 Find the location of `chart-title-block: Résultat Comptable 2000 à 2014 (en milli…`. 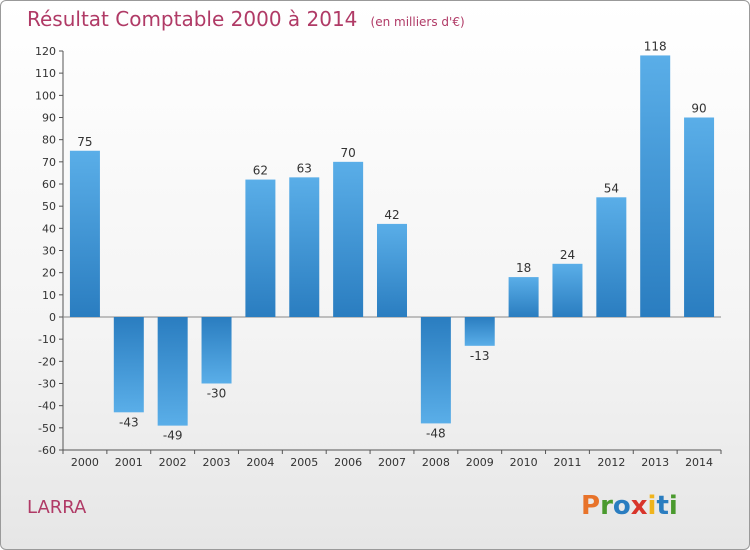

chart-title-block: Résultat Comptable 2000 à 2014 (en milli… is located at coordinates (246, 19).